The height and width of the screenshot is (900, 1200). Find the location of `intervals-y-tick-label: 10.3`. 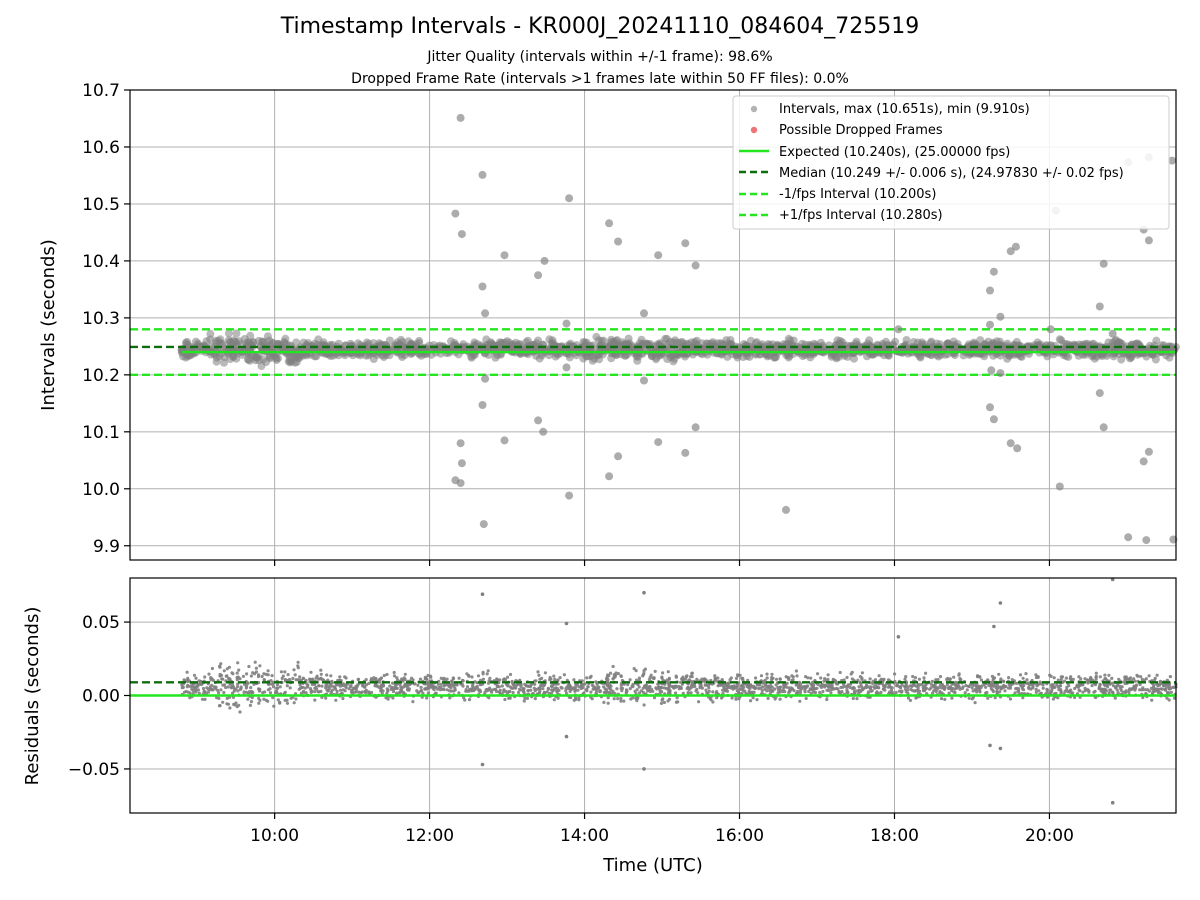

intervals-y-tick-label: 10.3 is located at coordinates (101, 319).